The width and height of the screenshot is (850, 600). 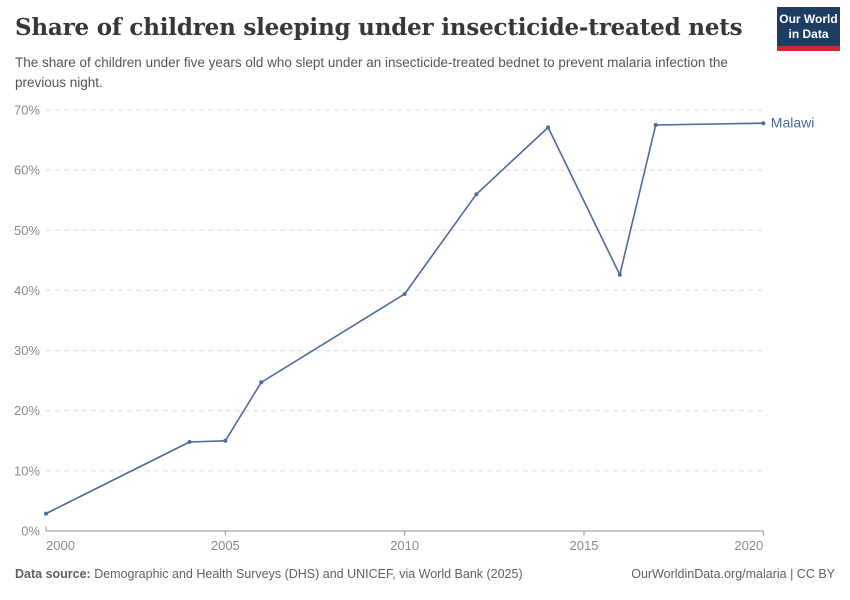 What do you see at coordinates (60, 545) in the screenshot?
I see `x-axis-tick-label: 2000` at bounding box center [60, 545].